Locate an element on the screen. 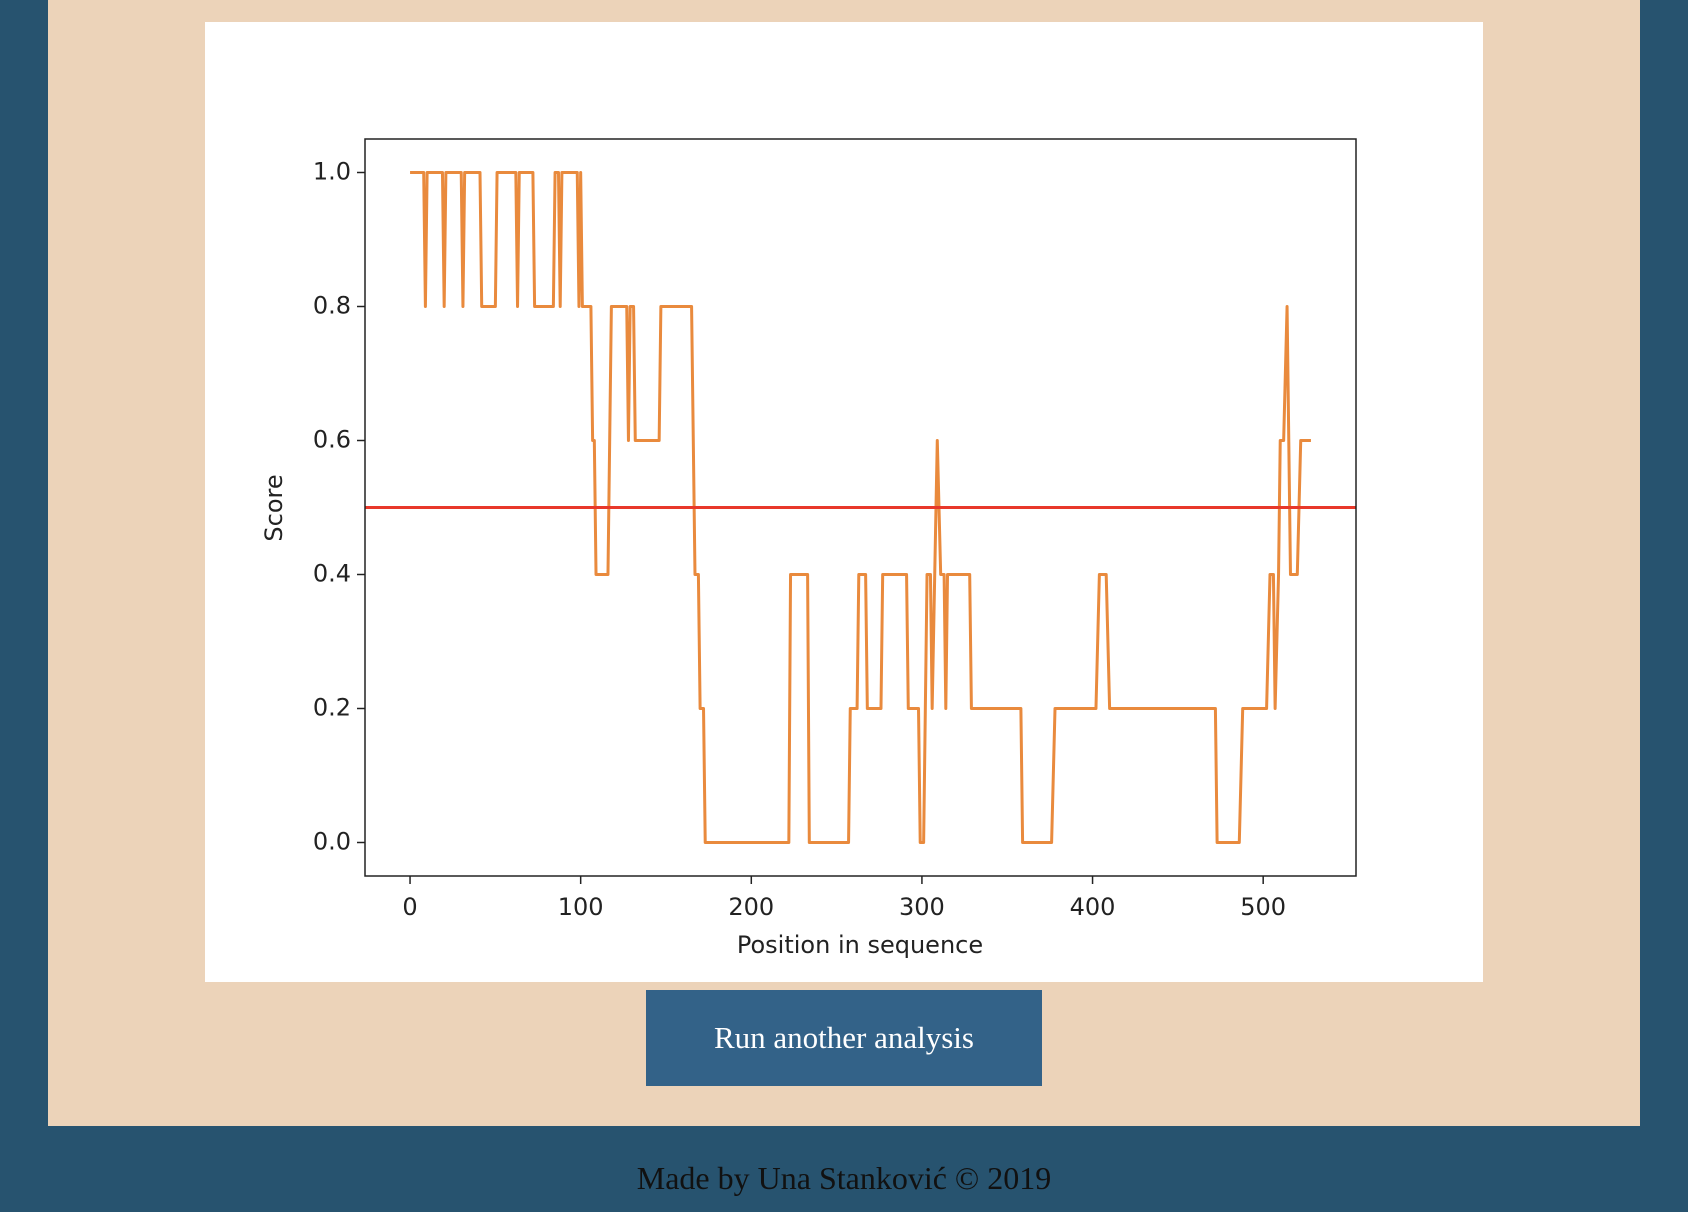  y-tick-label: 0.0 is located at coordinates (332, 842).